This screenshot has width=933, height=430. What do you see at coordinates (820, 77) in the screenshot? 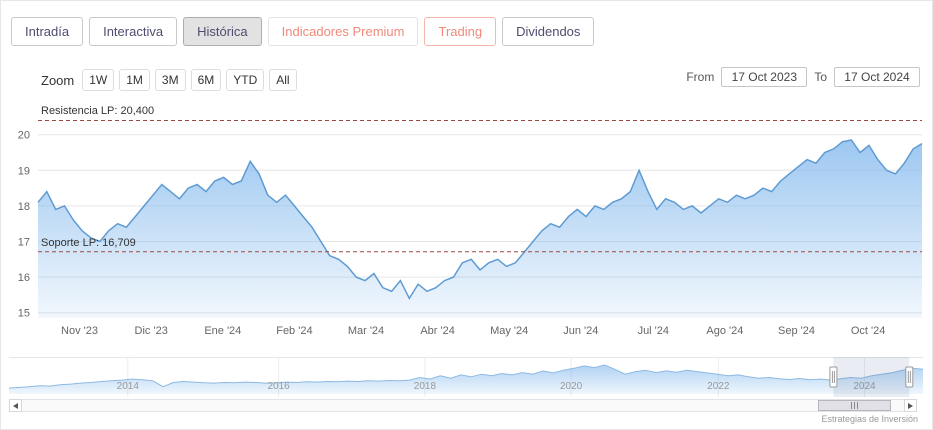
I see `to-label: To` at bounding box center [820, 77].